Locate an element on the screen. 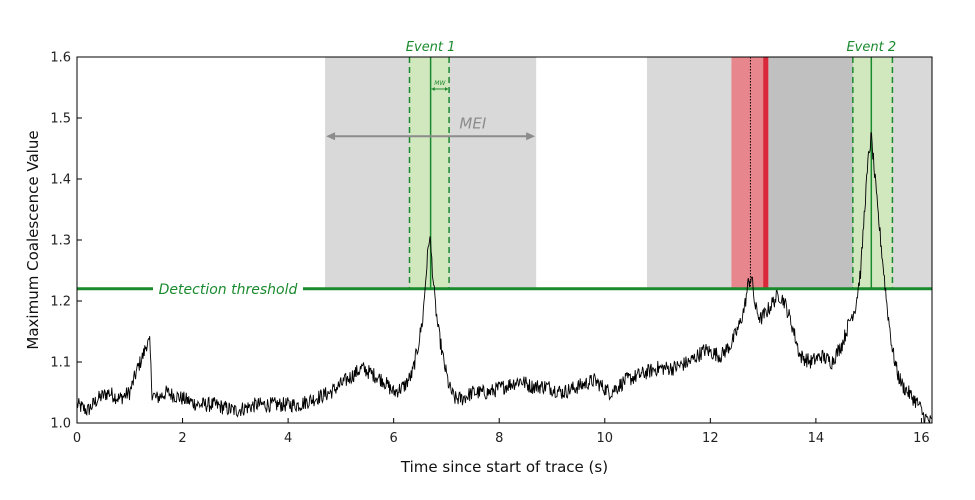 The image size is (975, 500). x-tick-label: 14 is located at coordinates (816, 438).